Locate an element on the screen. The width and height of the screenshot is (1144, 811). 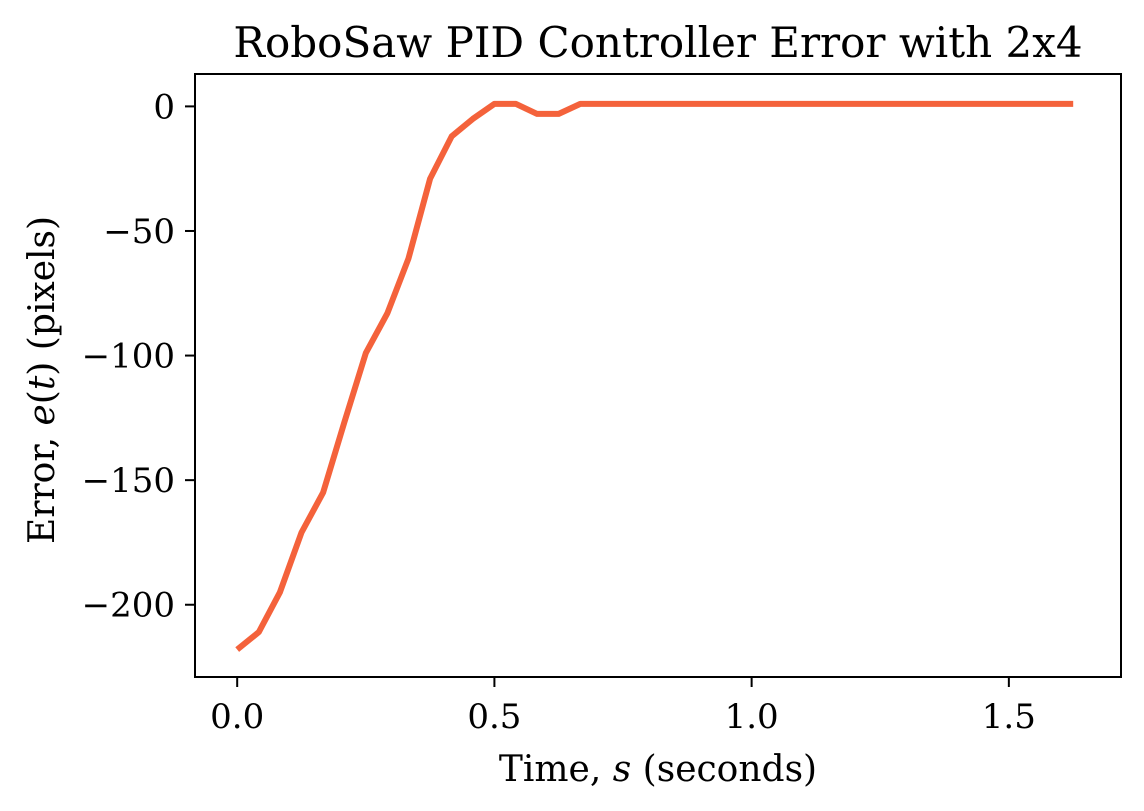
y-axis-label: Error, e(t) (pixels) is located at coordinates (42, 380).